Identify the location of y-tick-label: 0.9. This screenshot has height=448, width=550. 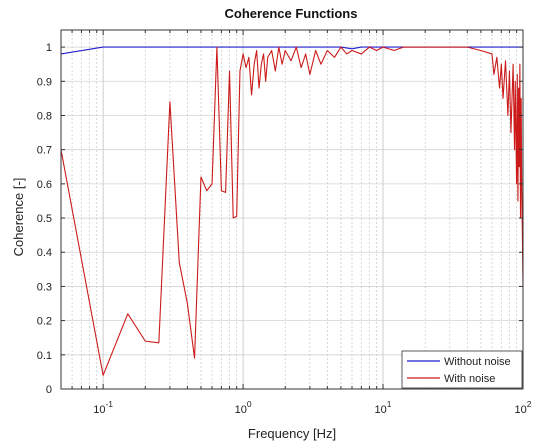
(44, 82).